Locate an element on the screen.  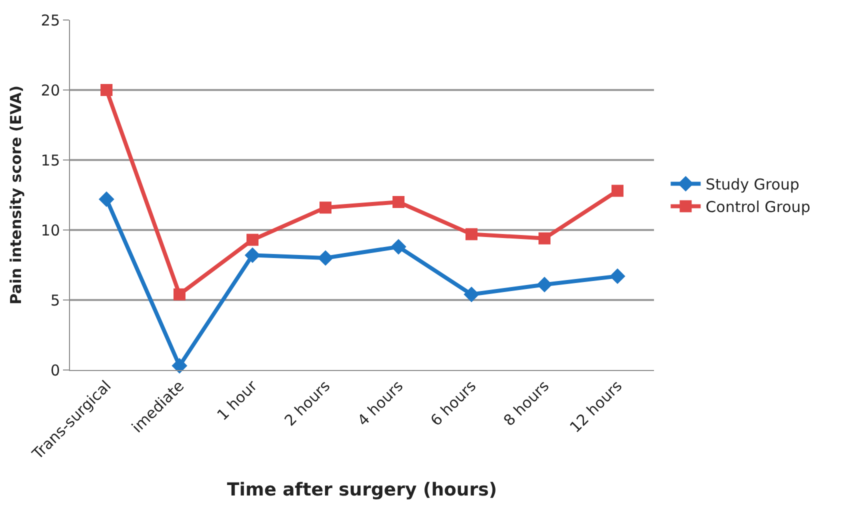
y-tick-label: 15 is located at coordinates (50, 160).